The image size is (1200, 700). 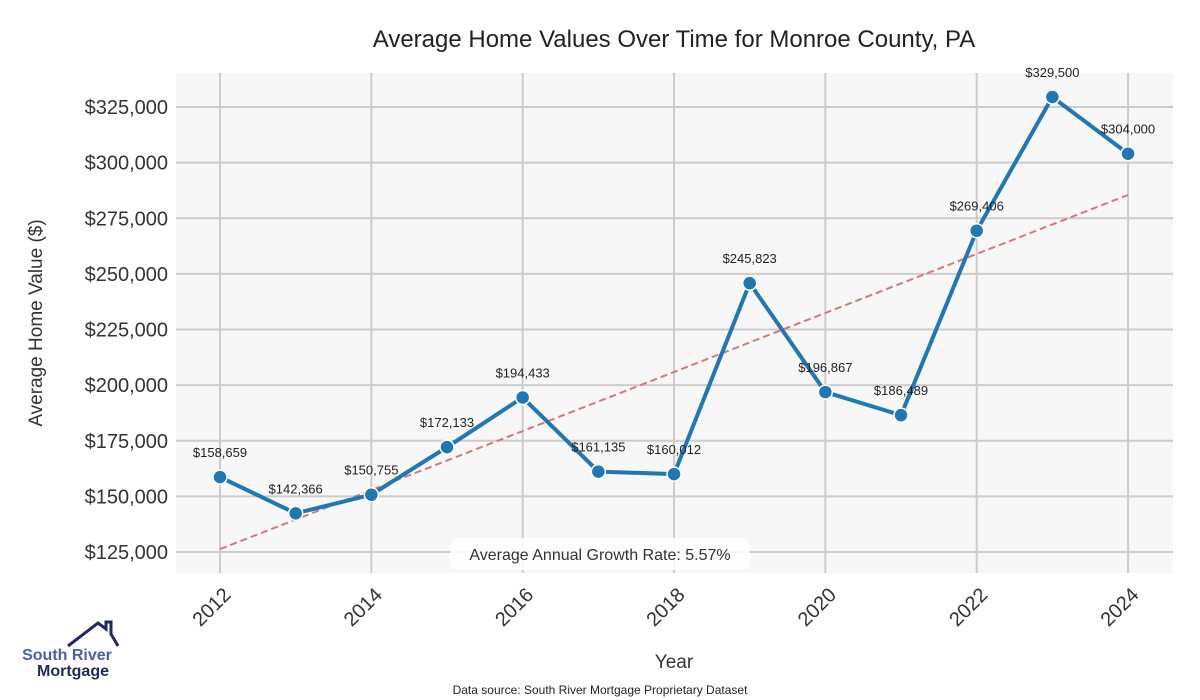 What do you see at coordinates (126, 164) in the screenshot?
I see `y-tick-label: $300,000` at bounding box center [126, 164].